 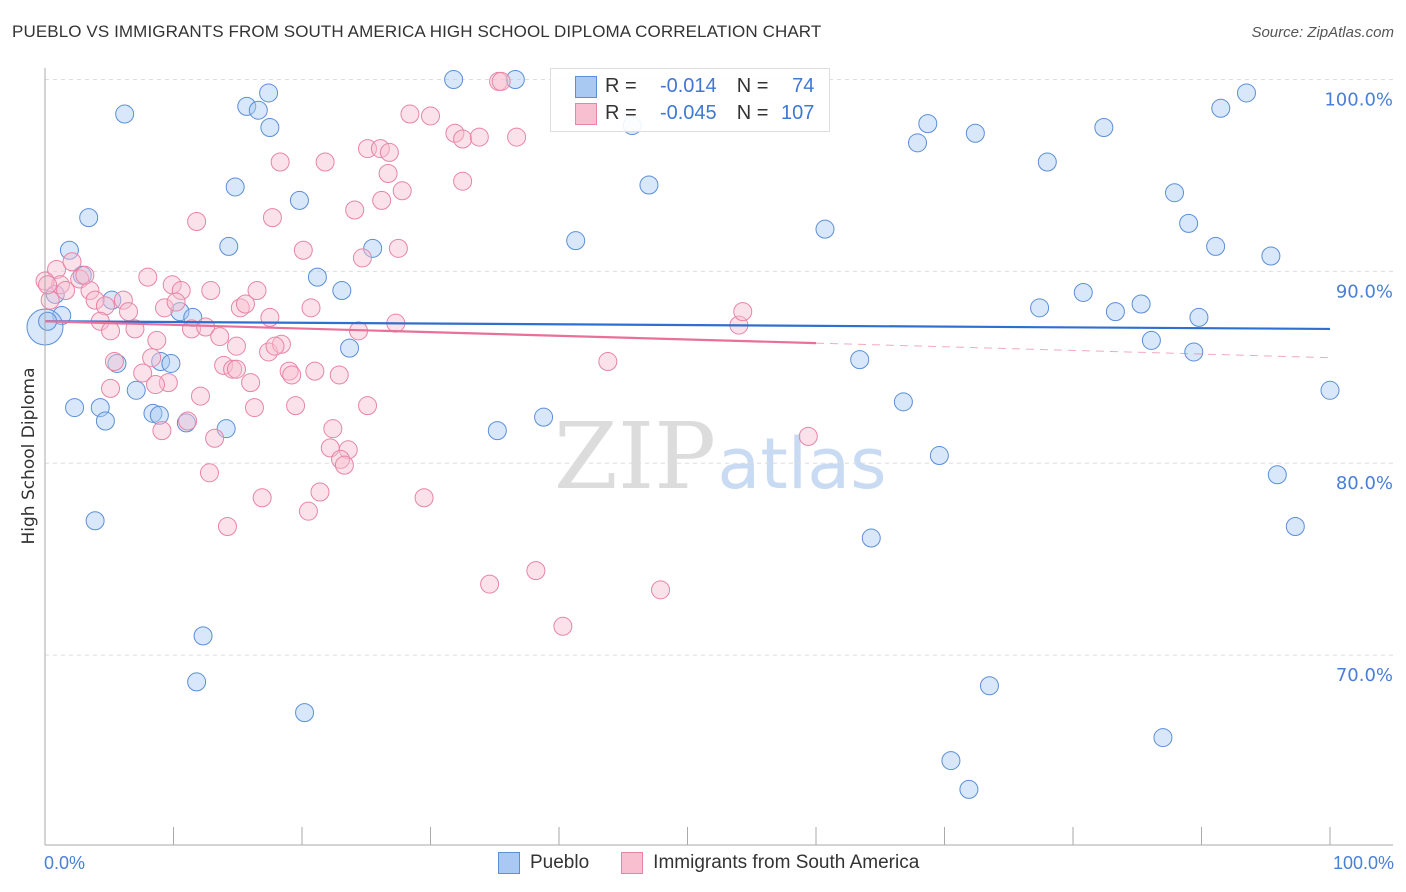 What do you see at coordinates (430, 332) in the screenshot?
I see `immigrants-trendline` at bounding box center [430, 332].